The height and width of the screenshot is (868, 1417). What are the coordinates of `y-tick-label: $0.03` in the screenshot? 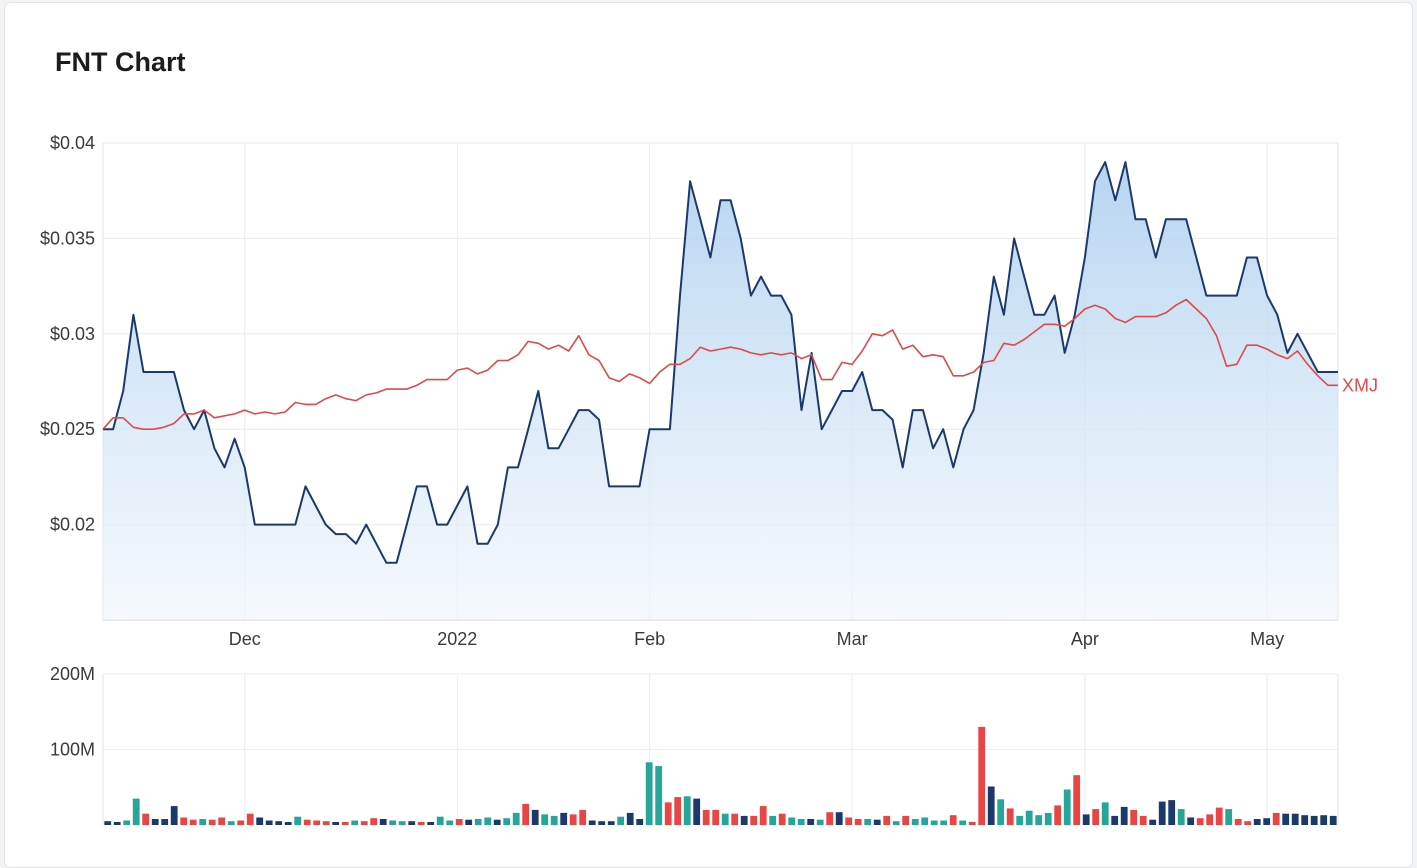 It's located at (72, 334).